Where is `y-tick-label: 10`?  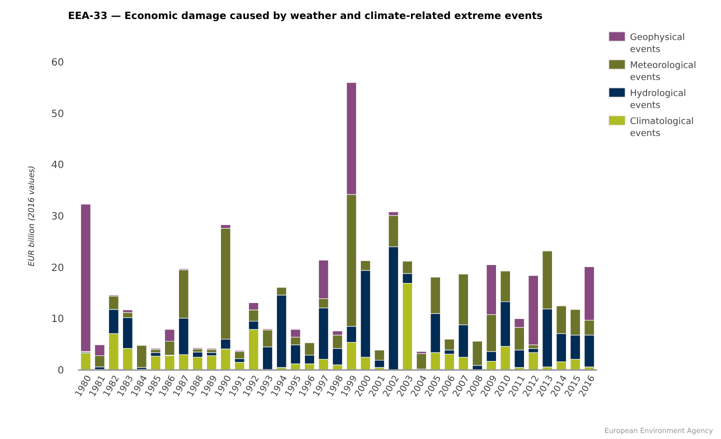
y-tick-label: 10 is located at coordinates (57, 320).